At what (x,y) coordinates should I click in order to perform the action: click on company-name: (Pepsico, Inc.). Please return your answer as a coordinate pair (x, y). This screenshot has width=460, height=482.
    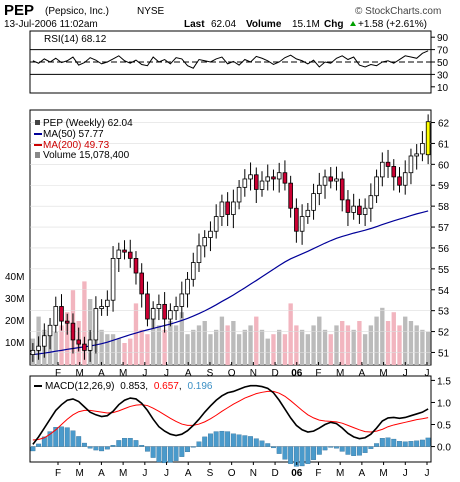
    Looking at the image, I should click on (77, 11).